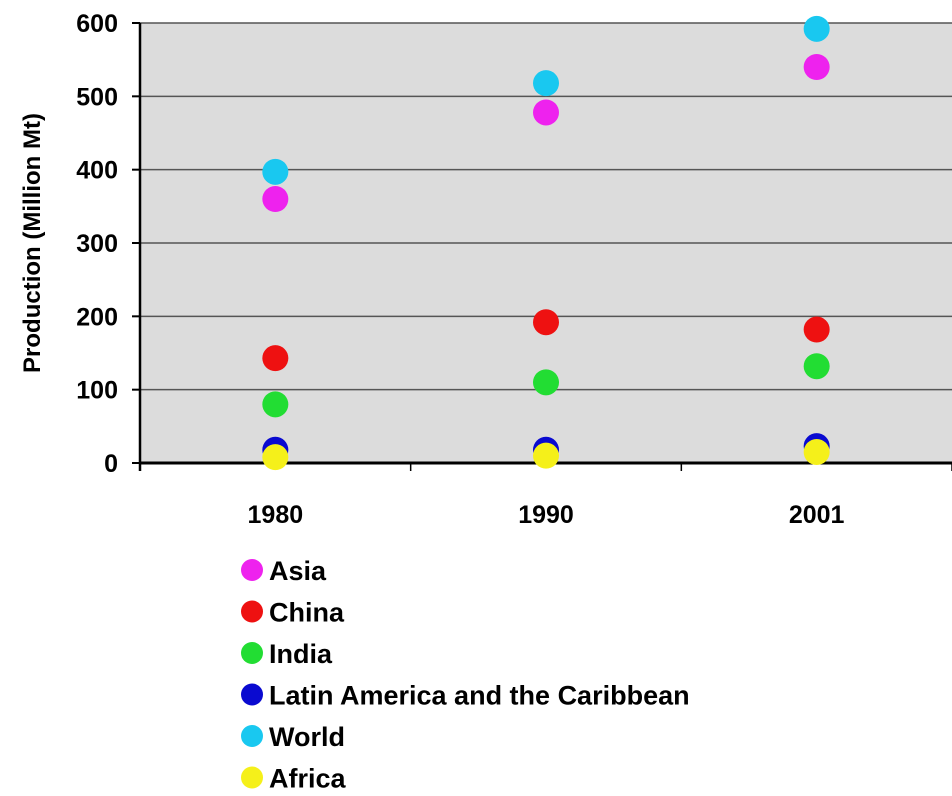 This screenshot has height=796, width=952. Describe the element at coordinates (307, 613) in the screenshot. I see `legend-label: China` at that location.